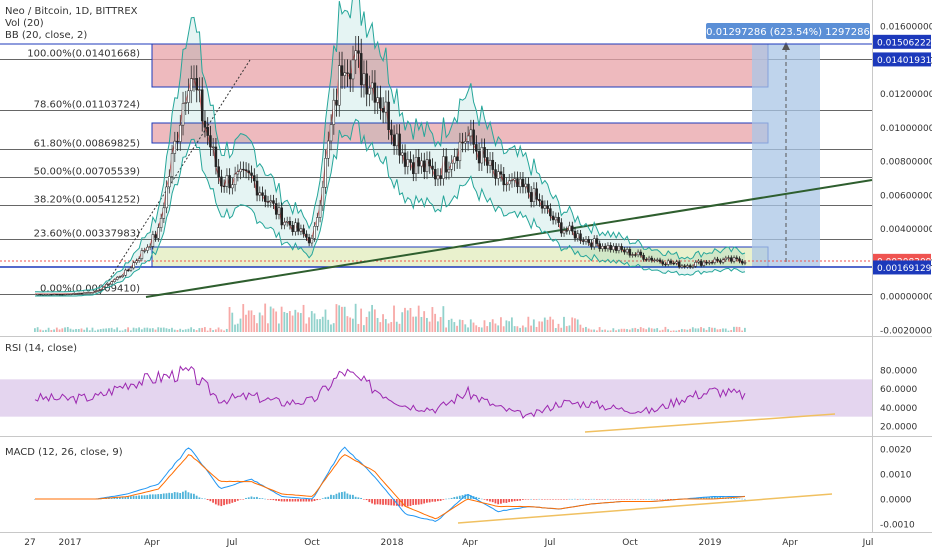  What do you see at coordinates (645, 508) in the screenshot?
I see `macd-trend-line` at bounding box center [645, 508].